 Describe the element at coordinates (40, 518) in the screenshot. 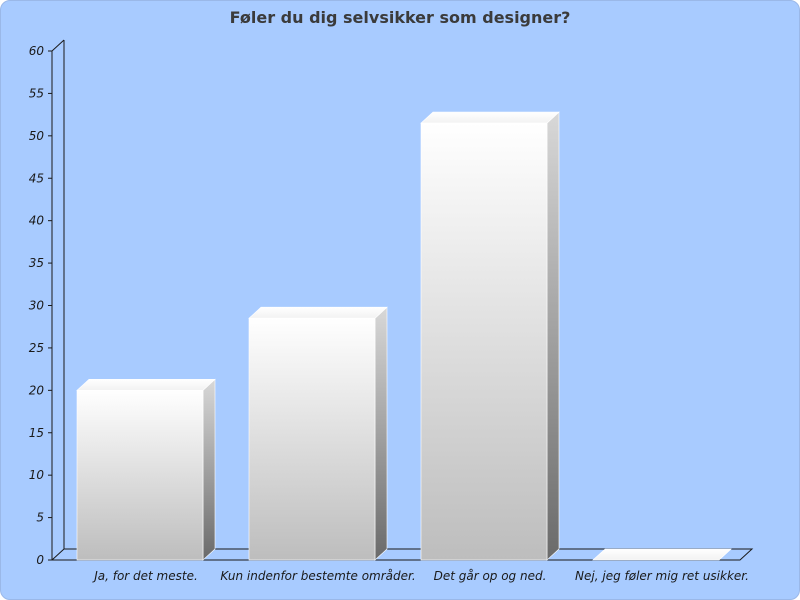

I see `y-tick-label: 5` at that location.